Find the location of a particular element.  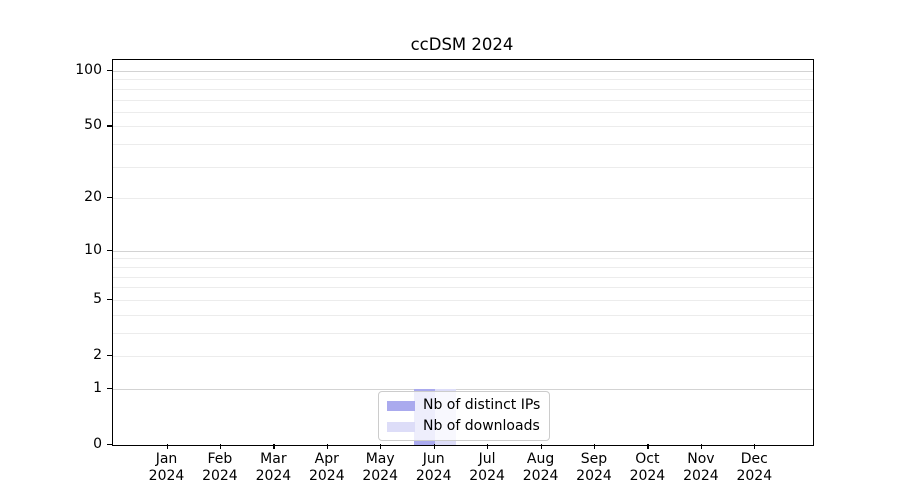

x-axis-tick-label: Apr 2024 is located at coordinates (327, 468).